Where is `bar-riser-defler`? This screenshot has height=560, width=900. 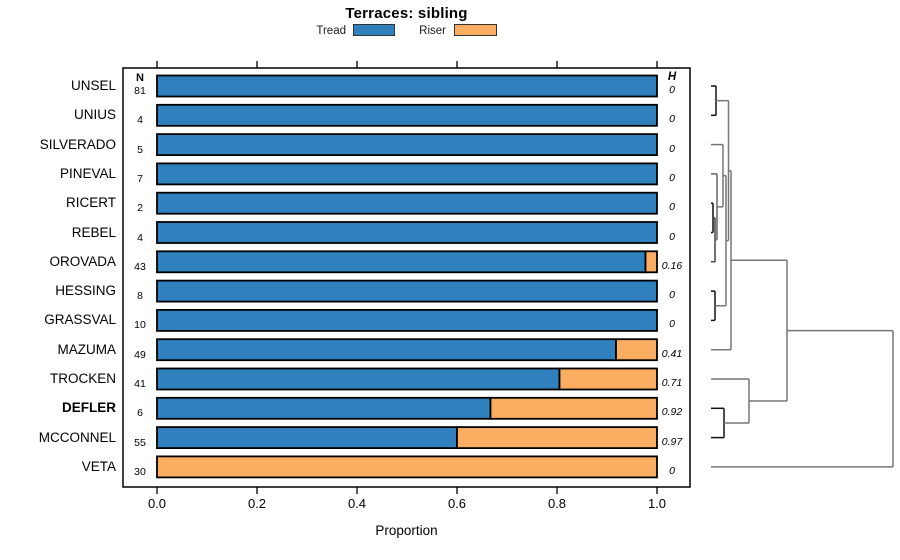 bar-riser-defler is located at coordinates (573, 408).